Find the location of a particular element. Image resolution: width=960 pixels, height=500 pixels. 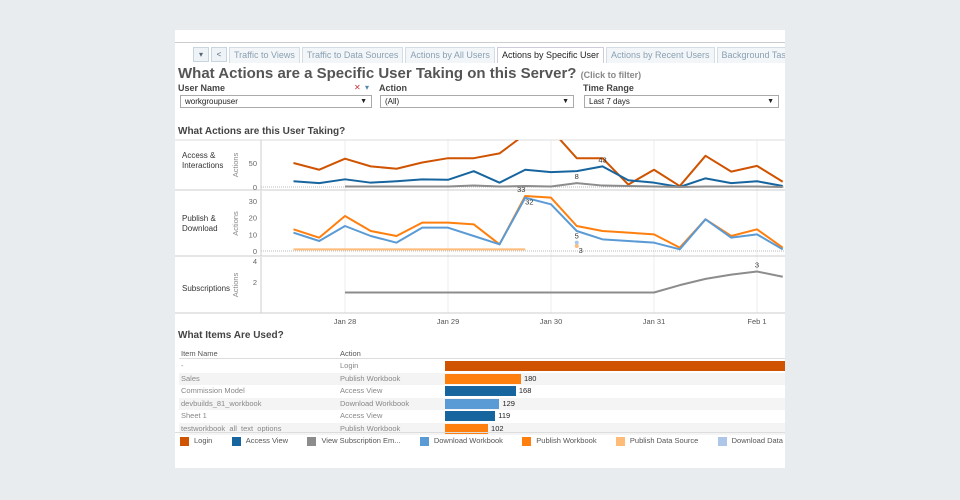

legend-label: Access View is located at coordinates (267, 440).